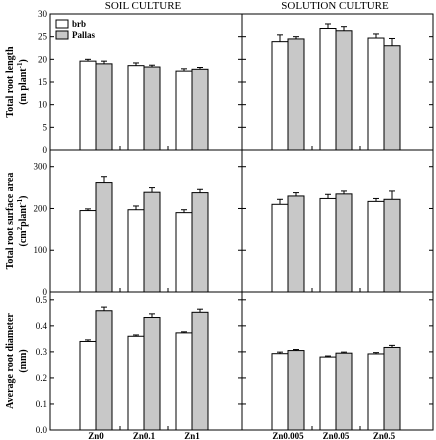 The height and width of the screenshot is (440, 436). What do you see at coordinates (43, 105) in the screenshot?
I see `y-tick-label: 10` at bounding box center [43, 105].